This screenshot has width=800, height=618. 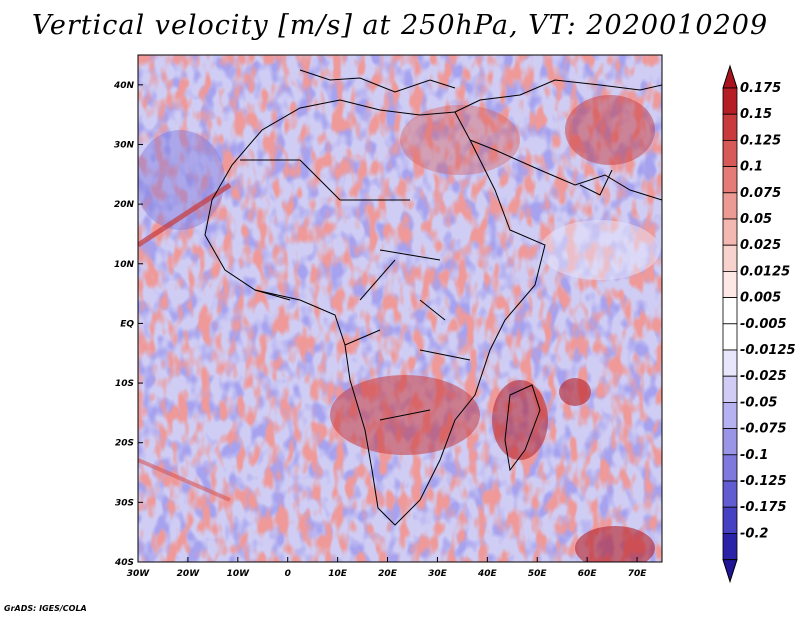 What do you see at coordinates (388, 574) in the screenshot?
I see `lon-tick-label: 20E` at bounding box center [388, 574].